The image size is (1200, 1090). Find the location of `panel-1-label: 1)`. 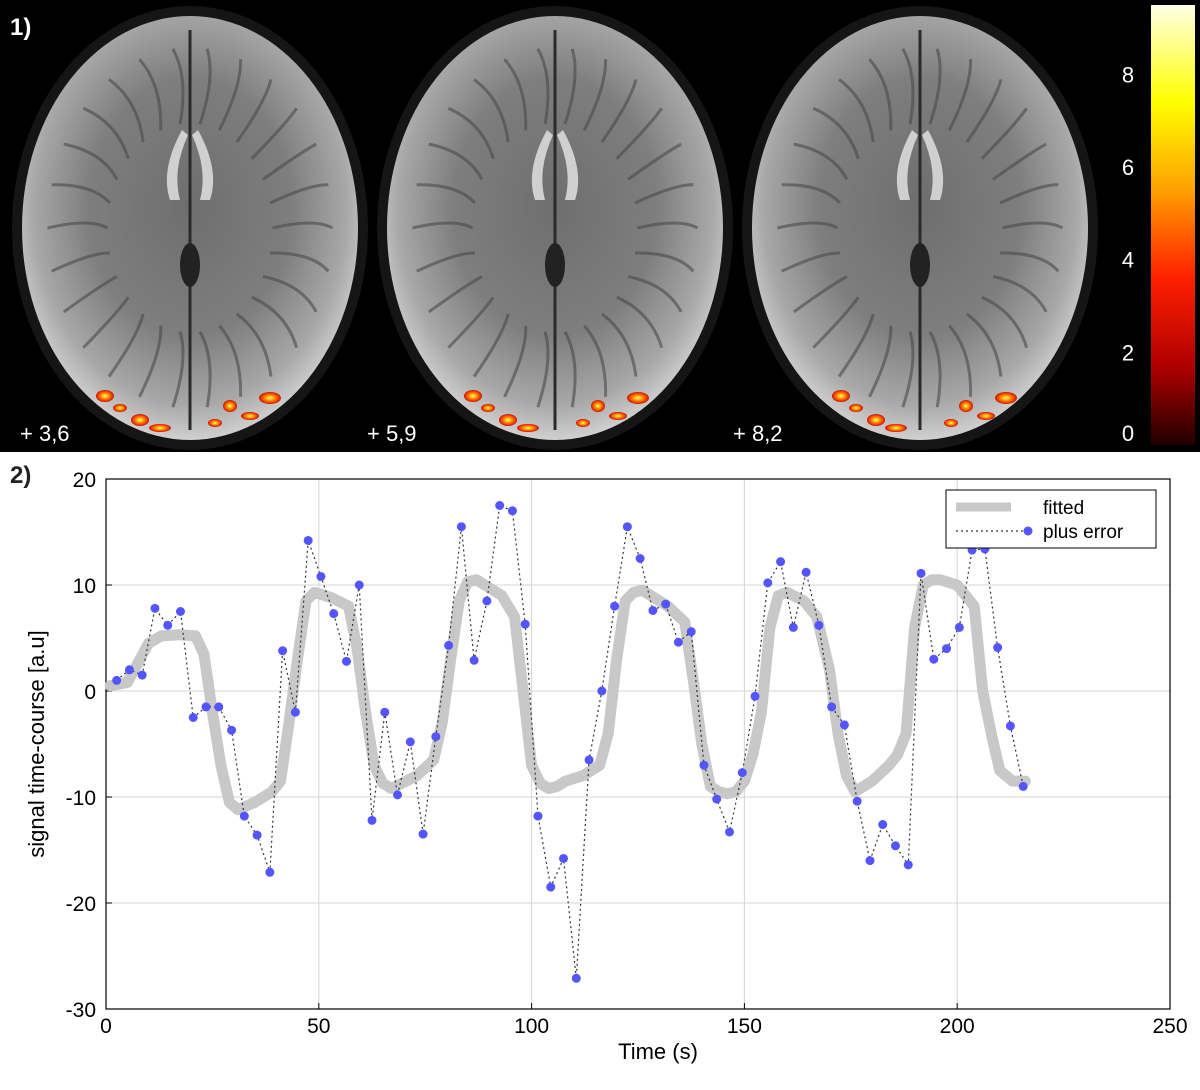

panel-1-label: 1) is located at coordinates (21, 27).